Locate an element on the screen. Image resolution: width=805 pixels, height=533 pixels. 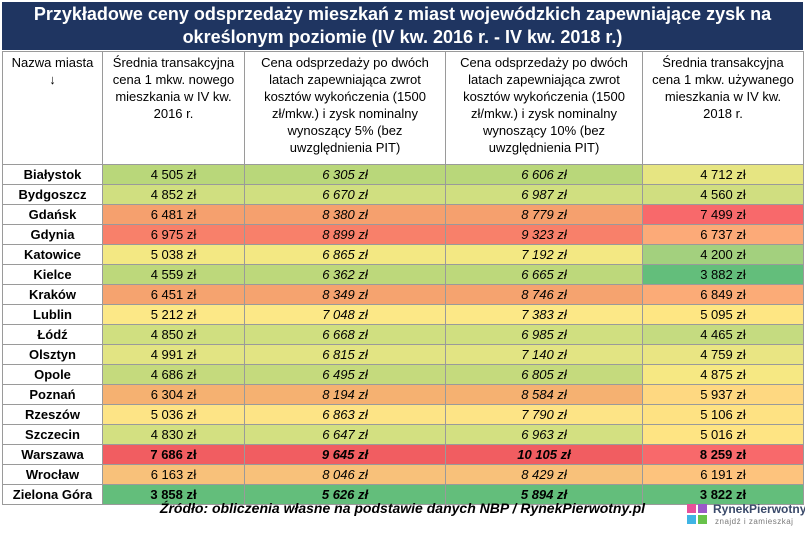
cell-col2: 9 645 zł is located at coordinates (345, 454).